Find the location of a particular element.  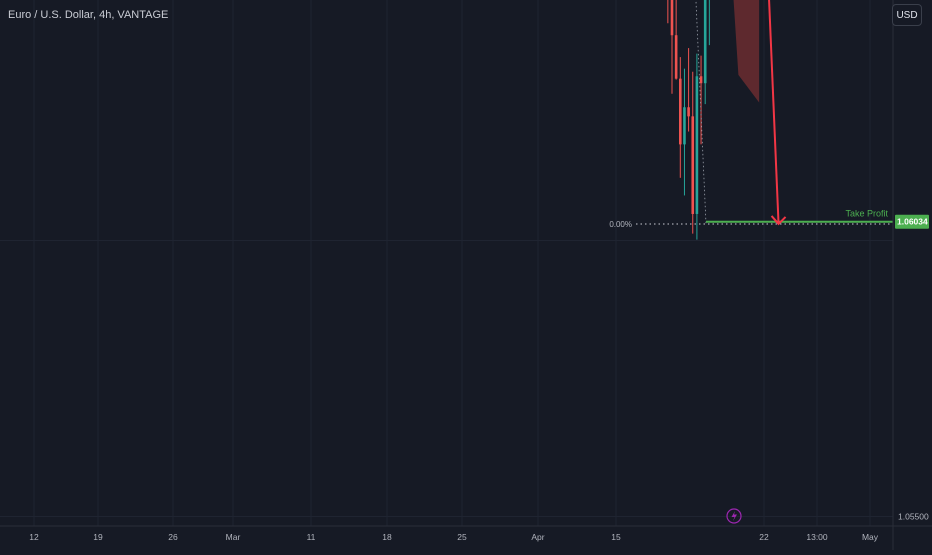

time-tick-label: 22 is located at coordinates (764, 537).